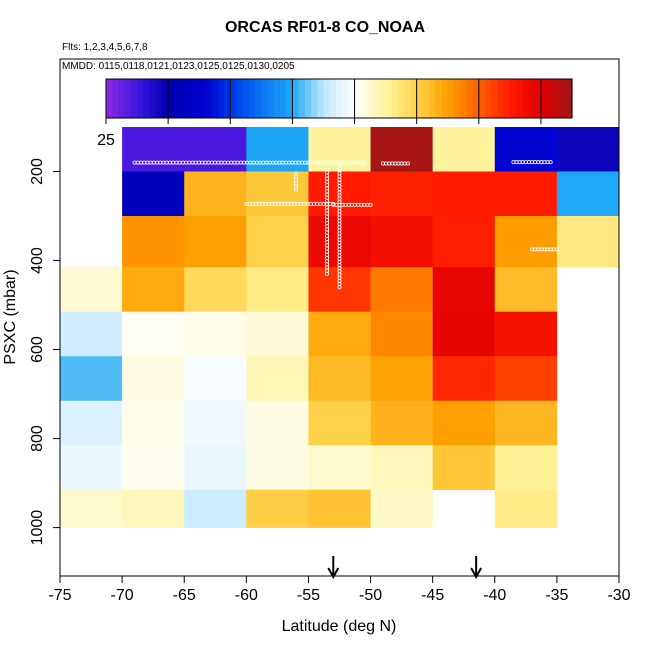  What do you see at coordinates (618, 595) in the screenshot?
I see `x-tick-label: -30` at bounding box center [618, 595].